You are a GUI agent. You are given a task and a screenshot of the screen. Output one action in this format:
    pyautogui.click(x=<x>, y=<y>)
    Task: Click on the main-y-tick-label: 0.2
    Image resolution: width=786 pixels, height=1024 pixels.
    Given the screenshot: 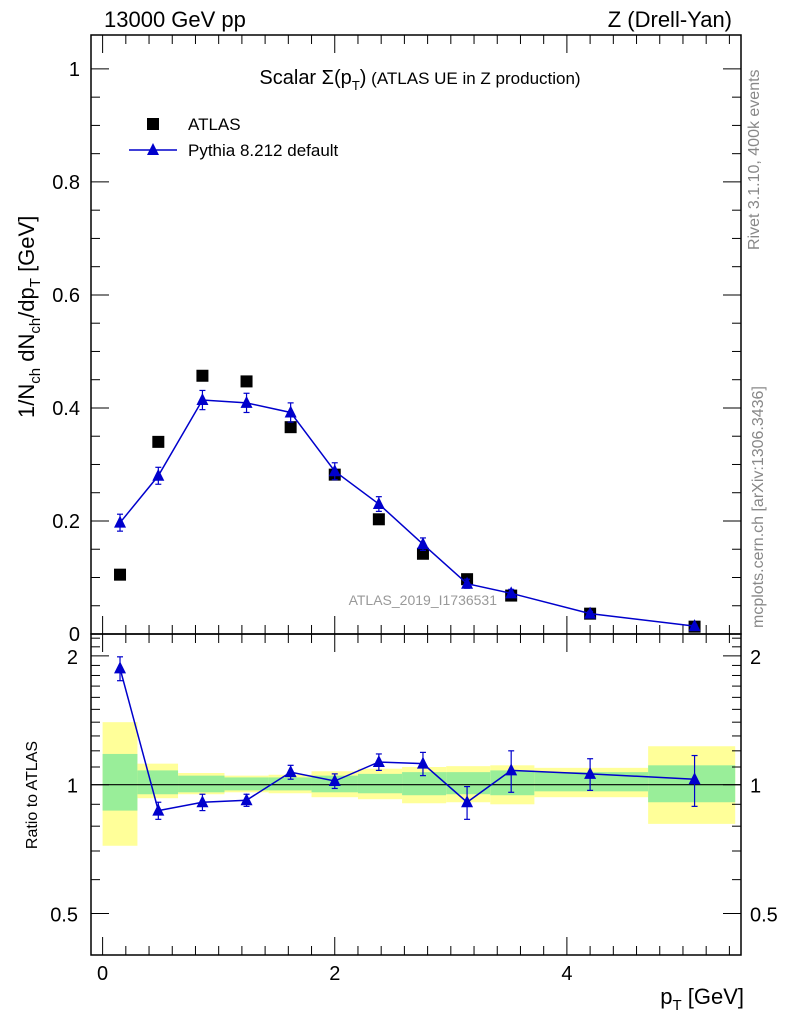 What is the action you would take?
    pyautogui.click(x=66, y=522)
    